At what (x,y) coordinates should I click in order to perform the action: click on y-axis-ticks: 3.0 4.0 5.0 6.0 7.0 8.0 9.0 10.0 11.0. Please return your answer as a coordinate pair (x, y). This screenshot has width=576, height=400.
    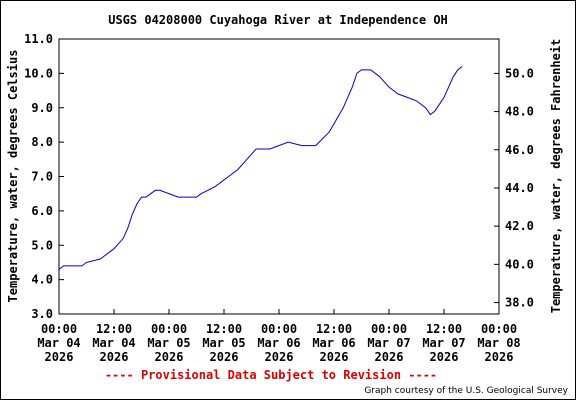
    Looking at the image, I should click on (44, 176).